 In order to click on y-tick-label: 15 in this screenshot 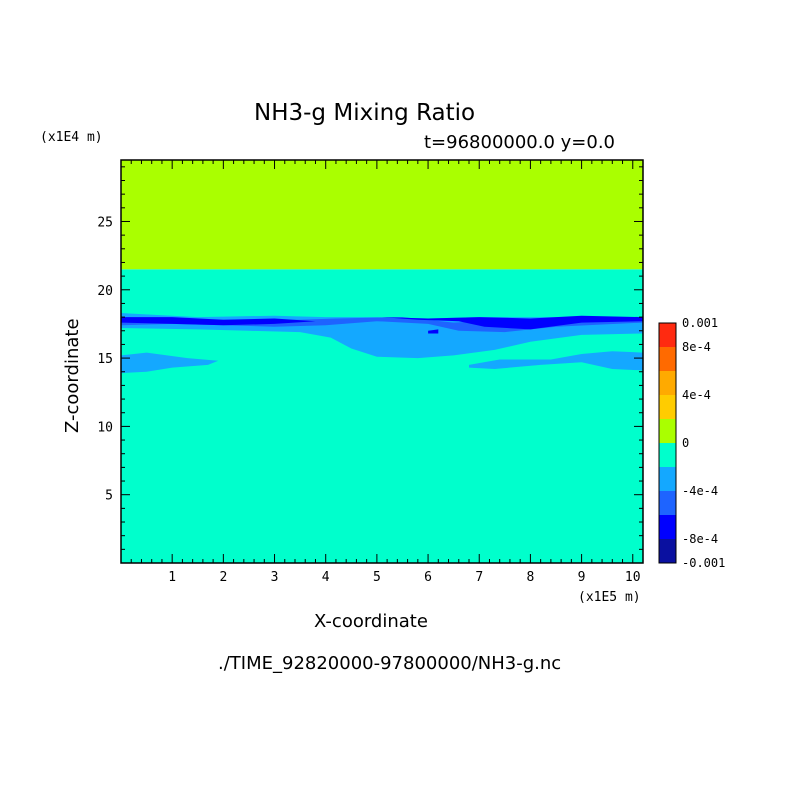, I will do `click(105, 359)`.